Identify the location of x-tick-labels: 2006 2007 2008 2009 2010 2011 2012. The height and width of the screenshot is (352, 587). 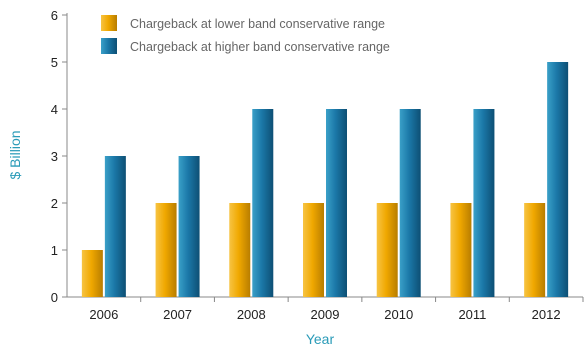
(324, 314).